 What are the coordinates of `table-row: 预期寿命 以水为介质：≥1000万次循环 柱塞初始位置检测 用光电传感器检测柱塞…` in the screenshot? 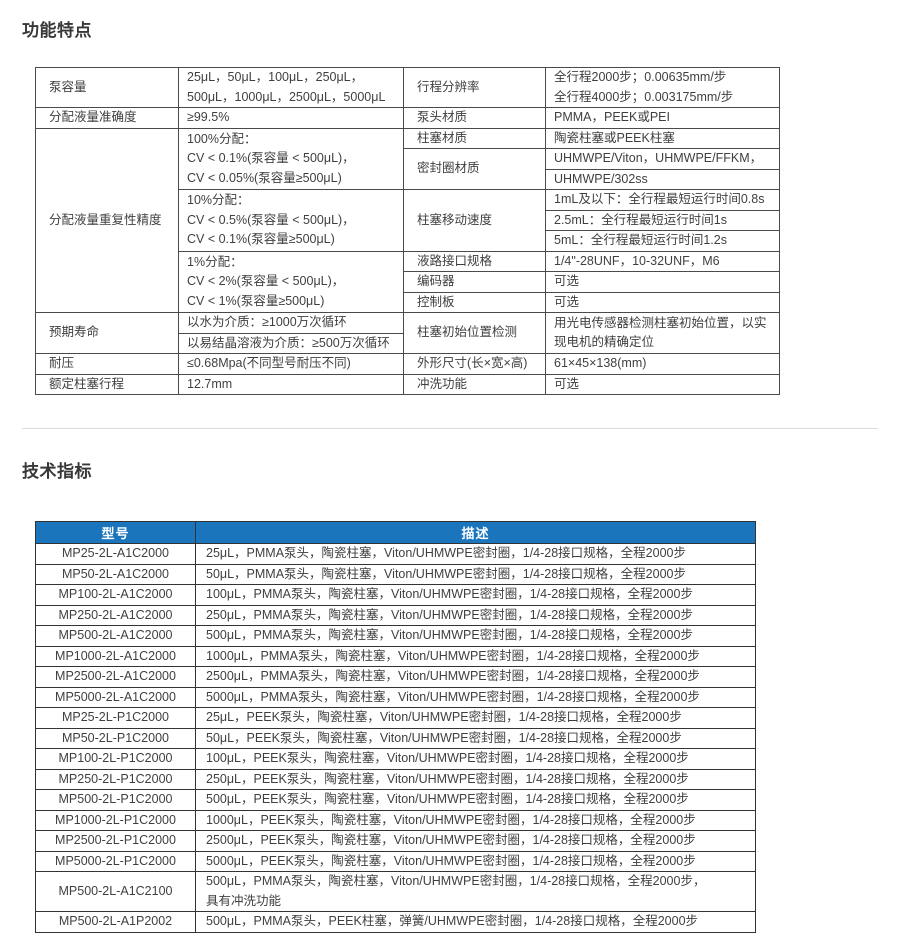 It's located at (407, 333).